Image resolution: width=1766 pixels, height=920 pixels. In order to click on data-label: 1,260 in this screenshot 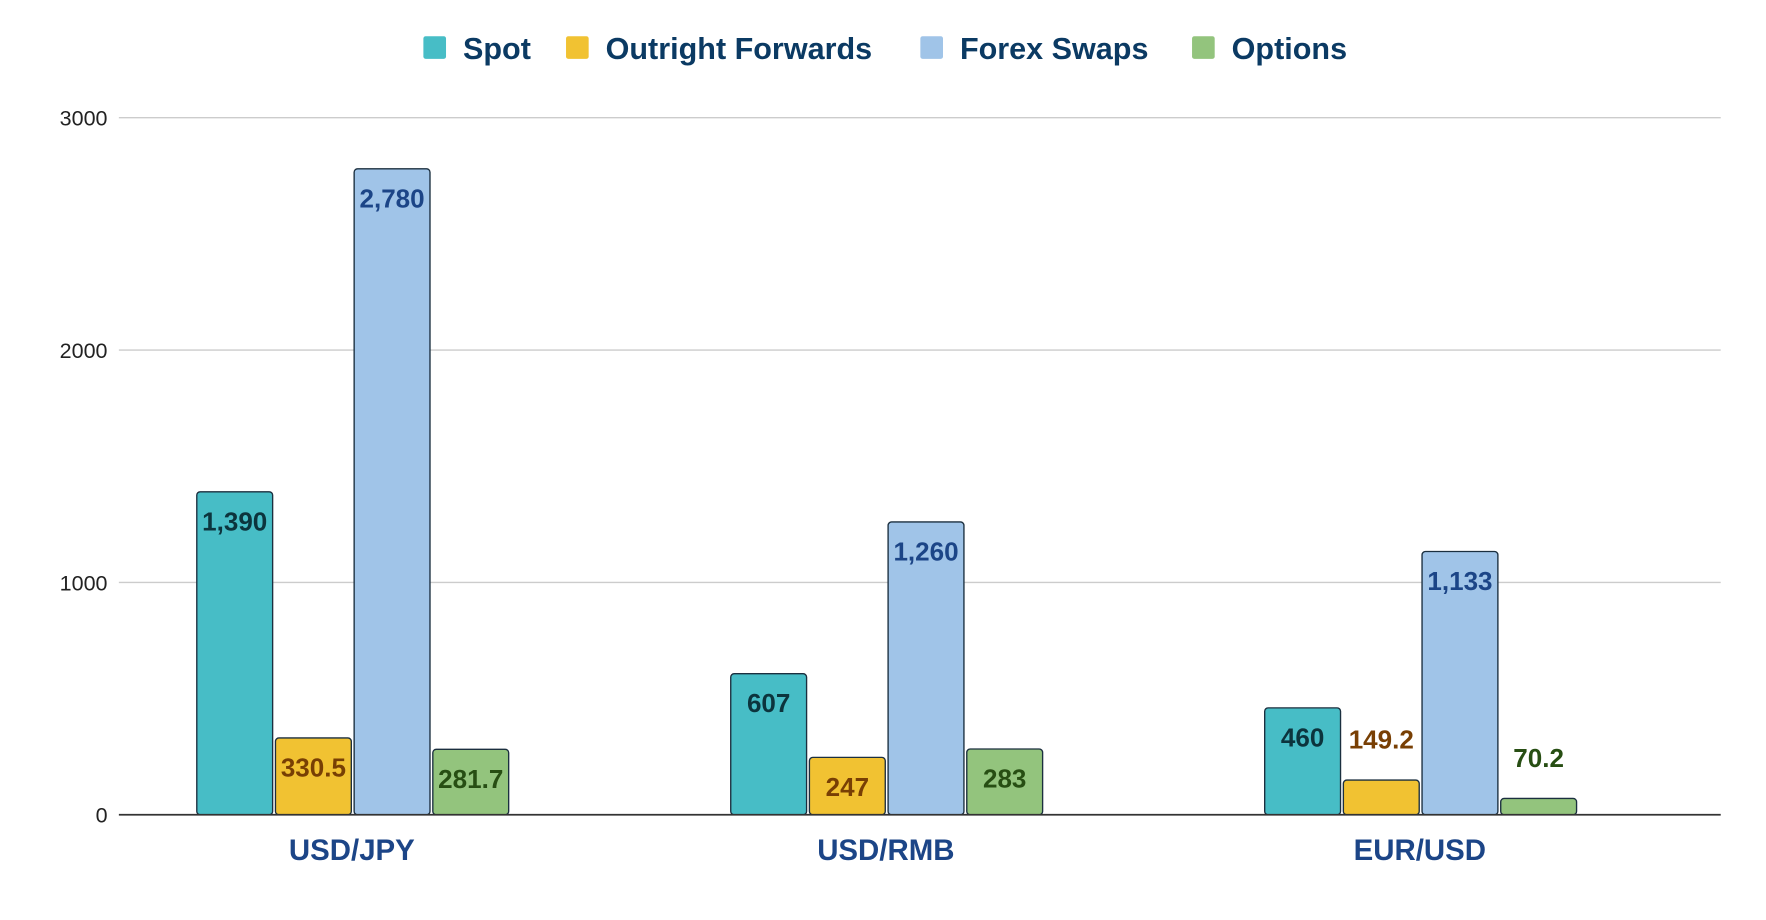, I will do `click(925, 551)`.